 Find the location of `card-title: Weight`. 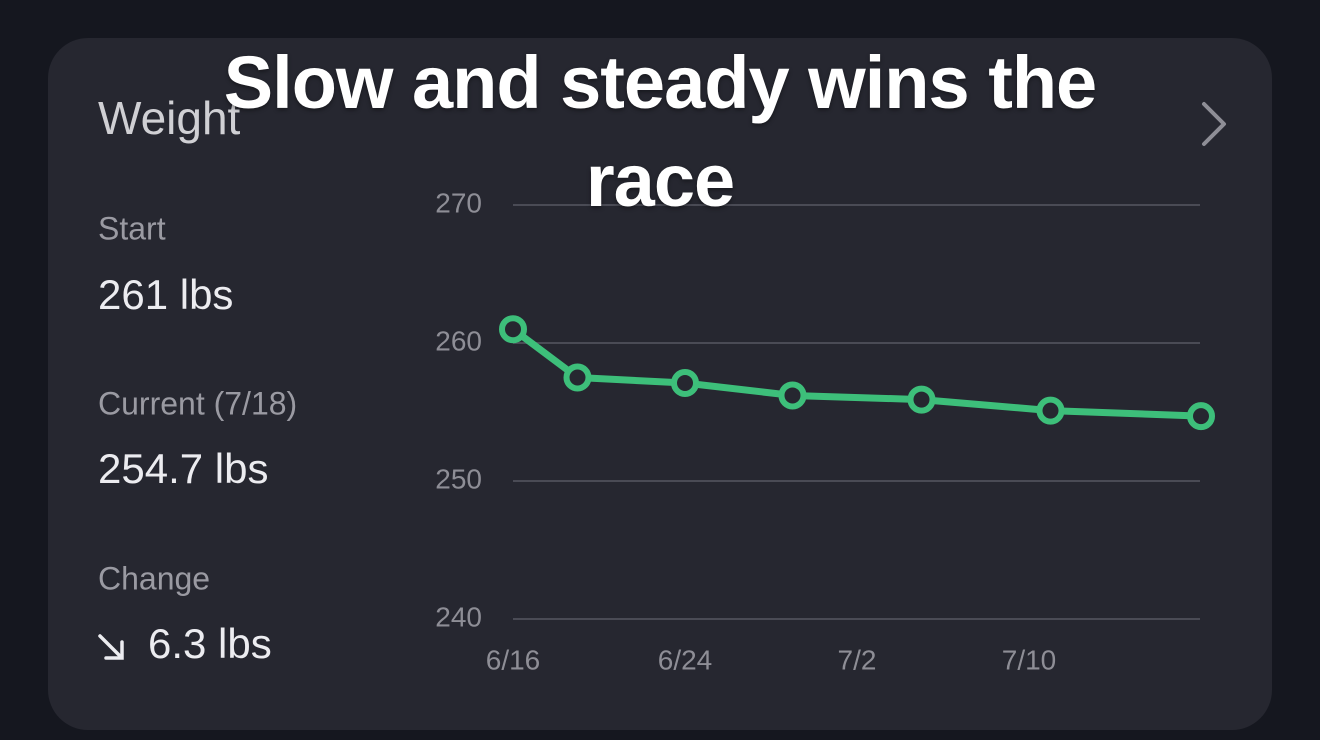

card-title: Weight is located at coordinates (169, 118).